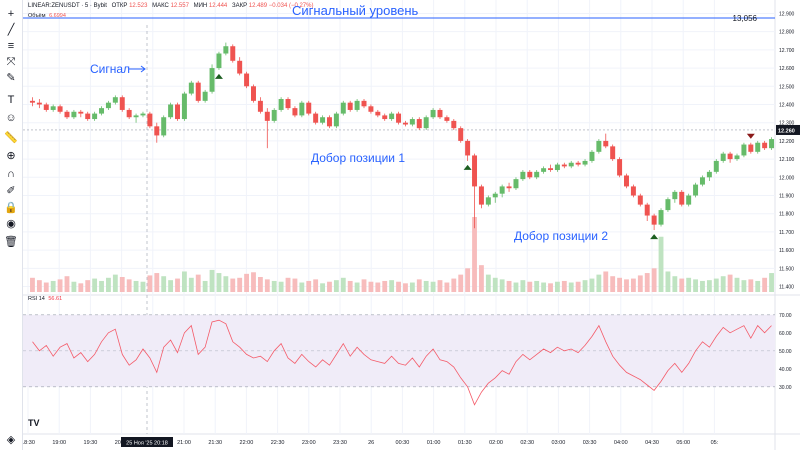 This screenshot has height=450, width=800. What do you see at coordinates (11, 191) in the screenshot?
I see `lock-drawing-icon: ✐` at bounding box center [11, 191].